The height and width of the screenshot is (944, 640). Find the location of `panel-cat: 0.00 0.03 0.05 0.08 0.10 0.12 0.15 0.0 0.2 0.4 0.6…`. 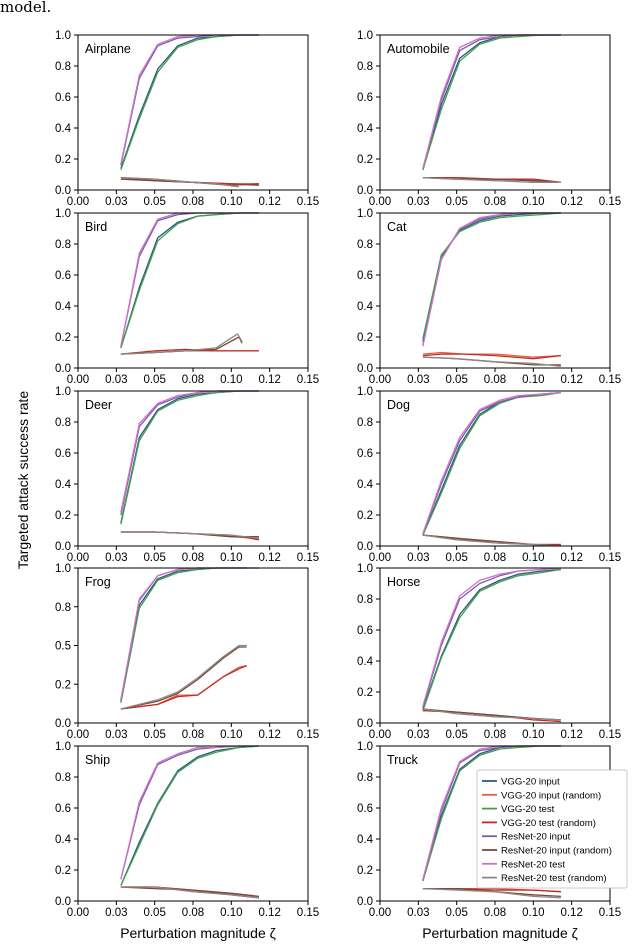

panel-cat: 0.00 0.03 0.05 0.08 0.10 0.12 0.15 0.0 0.2 0.4 0.6… is located at coordinates (489, 297).